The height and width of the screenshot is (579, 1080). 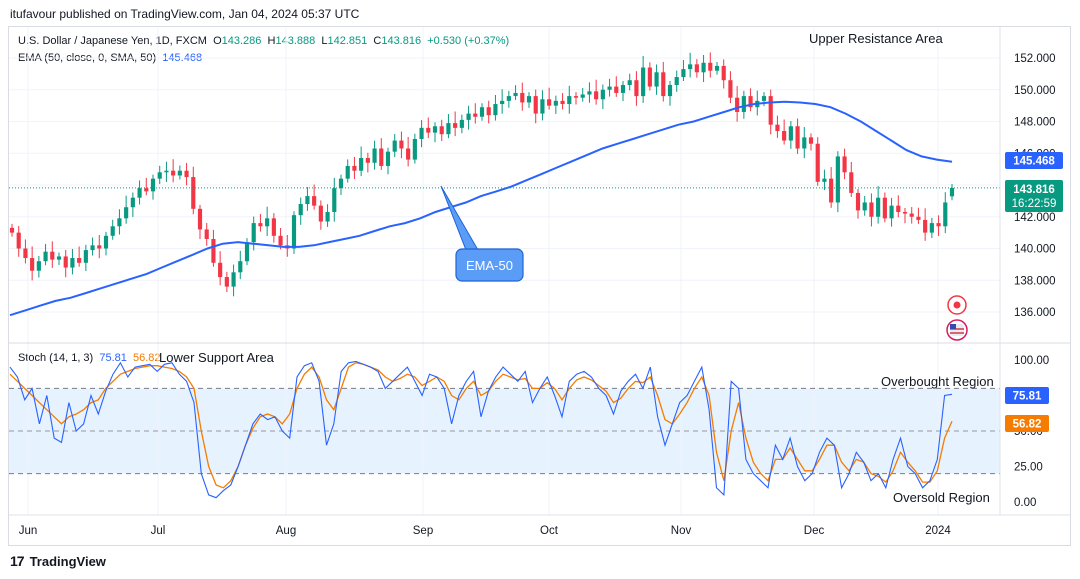 I want to click on price-tick-label: 150.000, so click(x=1035, y=91).